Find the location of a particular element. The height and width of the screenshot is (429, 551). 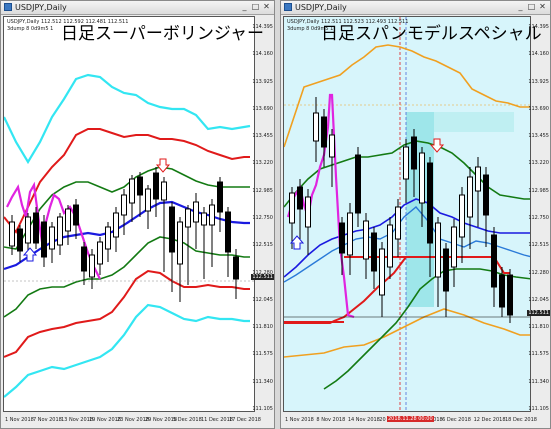

lower-3sigma-band is located at coordinates (127, 350).